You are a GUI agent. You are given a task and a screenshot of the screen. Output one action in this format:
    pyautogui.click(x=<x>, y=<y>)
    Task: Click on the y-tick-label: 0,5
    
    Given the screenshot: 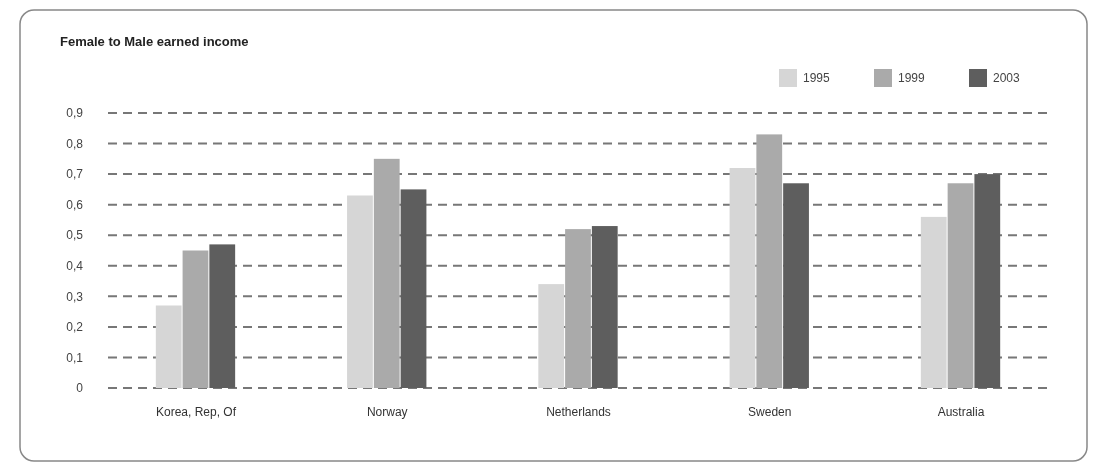 What is the action you would take?
    pyautogui.click(x=75, y=235)
    